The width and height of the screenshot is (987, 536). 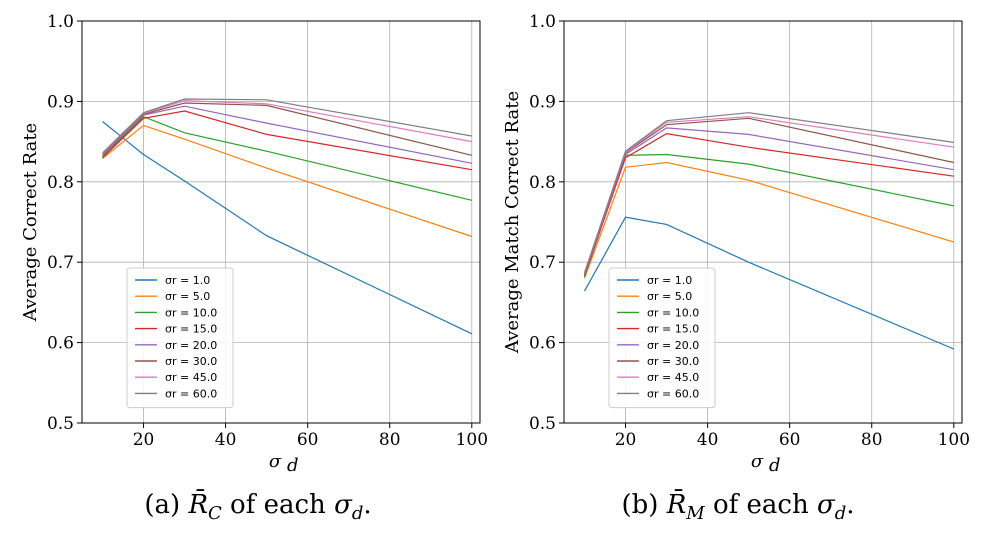 What do you see at coordinates (30, 222) in the screenshot?
I see `y-axis-label: Average Correct Rate` at bounding box center [30, 222].